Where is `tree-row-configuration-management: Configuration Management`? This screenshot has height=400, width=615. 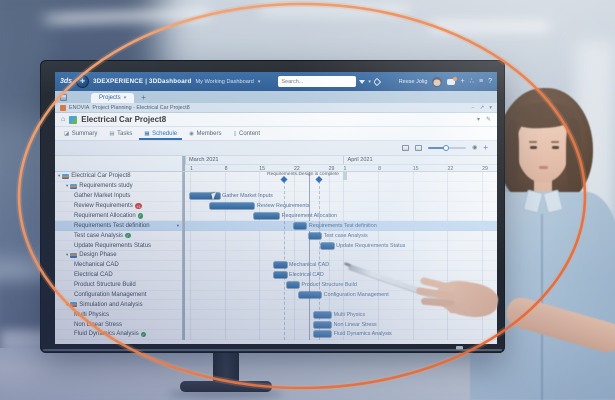 tree-row-configuration-management: Configuration Management is located at coordinates (118, 296).